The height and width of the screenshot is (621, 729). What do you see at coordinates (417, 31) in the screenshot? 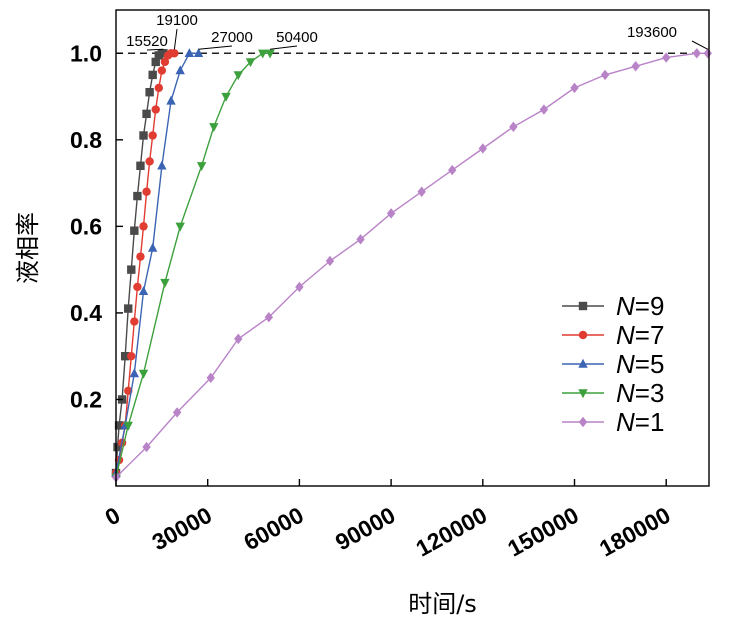
I see `annotation-layer: 15520 19100 27000 50400 193600` at bounding box center [417, 31].